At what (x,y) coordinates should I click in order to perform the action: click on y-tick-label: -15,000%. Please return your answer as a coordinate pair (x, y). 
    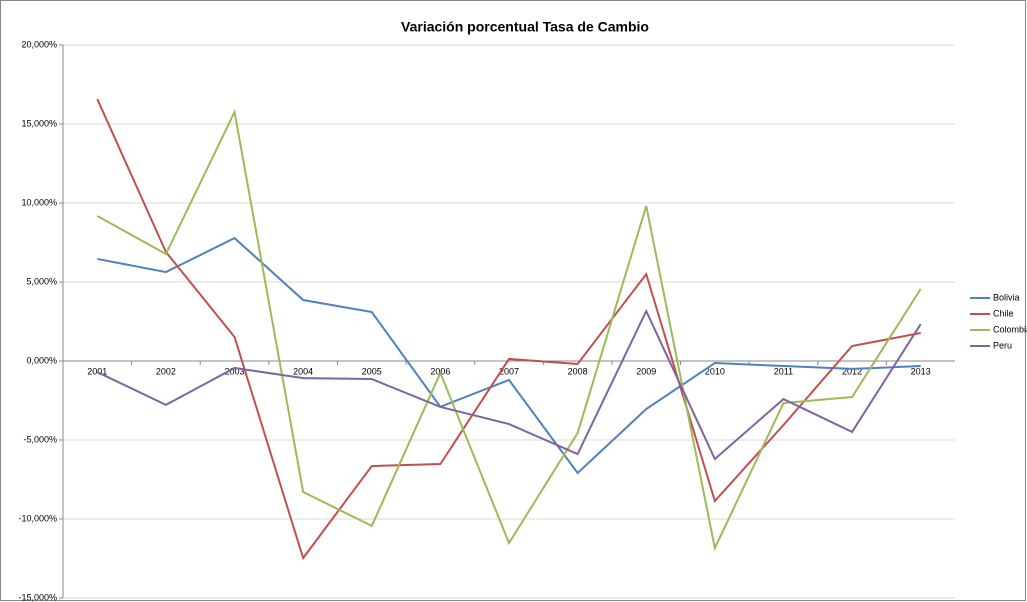
    Looking at the image, I should click on (37, 597).